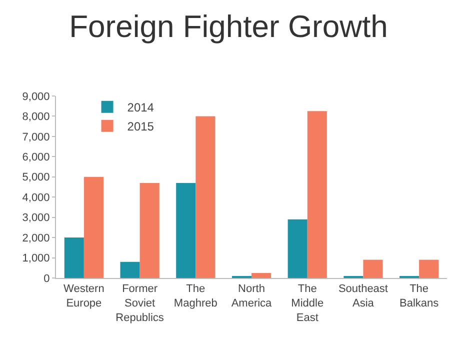  Describe the element at coordinates (36, 218) in the screenshot. I see `y-tick-label: 3,000` at that location.